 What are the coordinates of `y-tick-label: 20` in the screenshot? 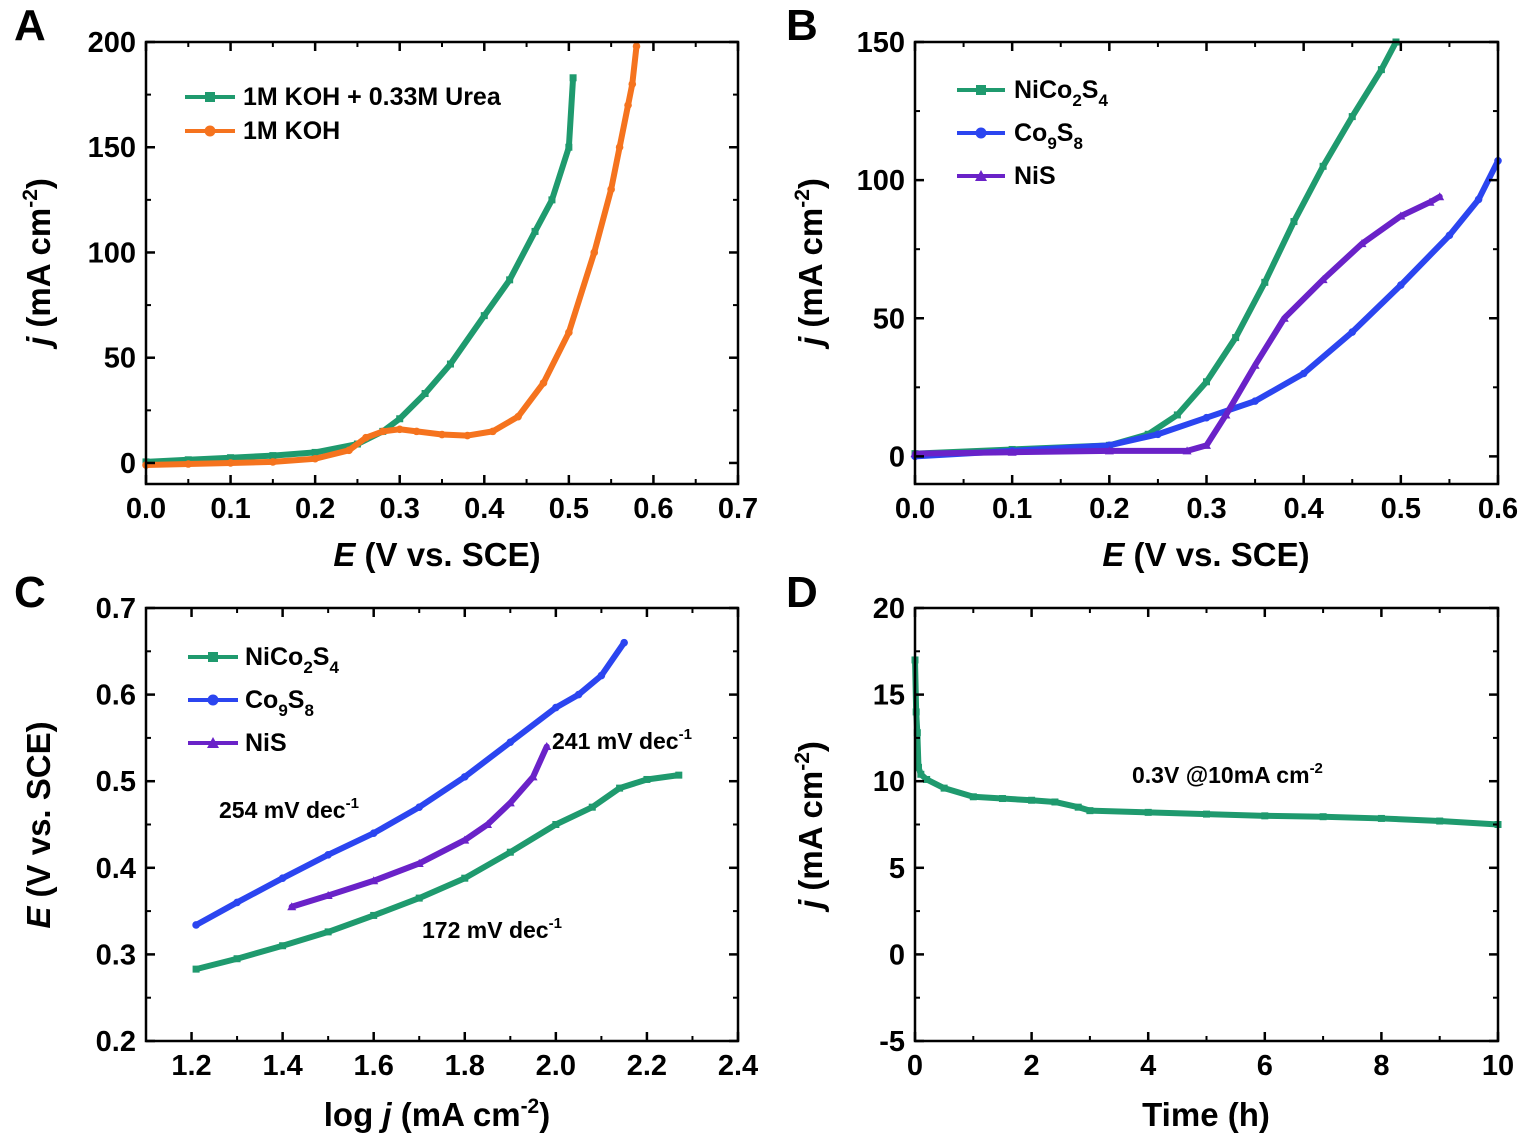 It's located at (889, 609).